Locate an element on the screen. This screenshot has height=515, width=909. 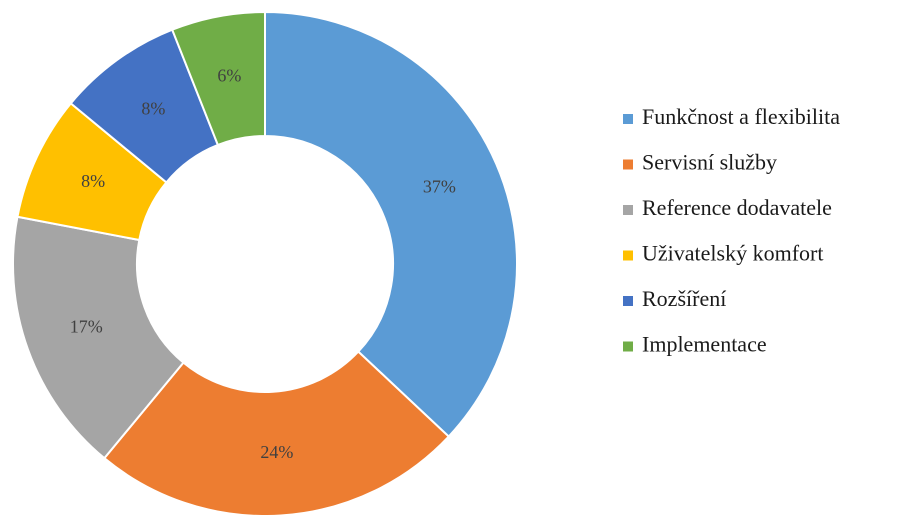
data-label: 6% is located at coordinates (229, 75).